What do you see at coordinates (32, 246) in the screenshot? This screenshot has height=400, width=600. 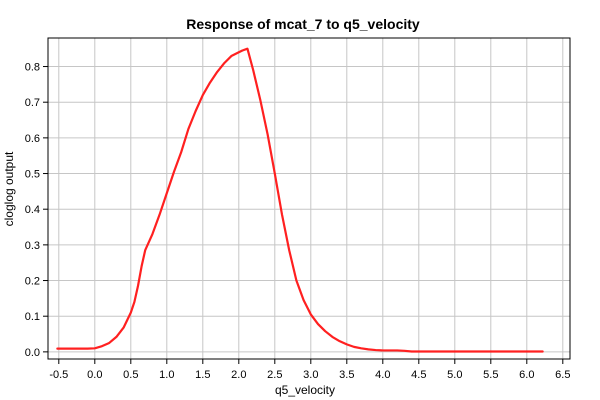 I see `y-tick-label: 0.3` at bounding box center [32, 246].